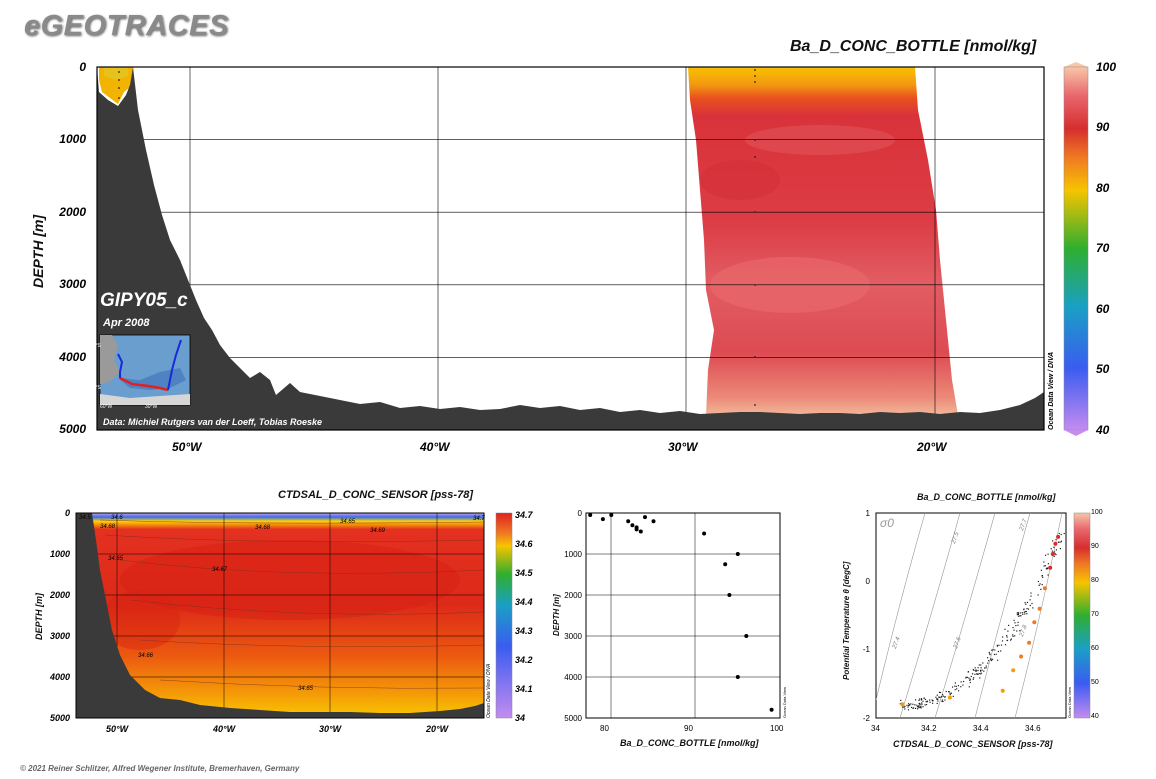 The width and height of the screenshot is (1156, 779). What do you see at coordinates (187, 447) in the screenshot?
I see `main-xtick: 50°W` at bounding box center [187, 447].